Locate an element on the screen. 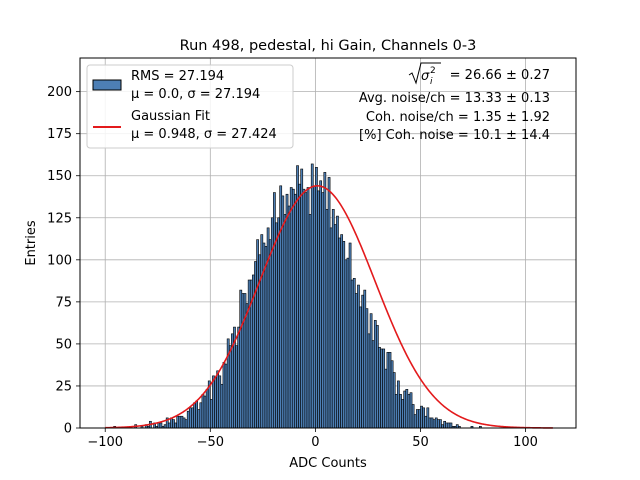 The width and height of the screenshot is (640, 480). x-axis-ticks: −100 −50 0 50 100 is located at coordinates (312, 439).